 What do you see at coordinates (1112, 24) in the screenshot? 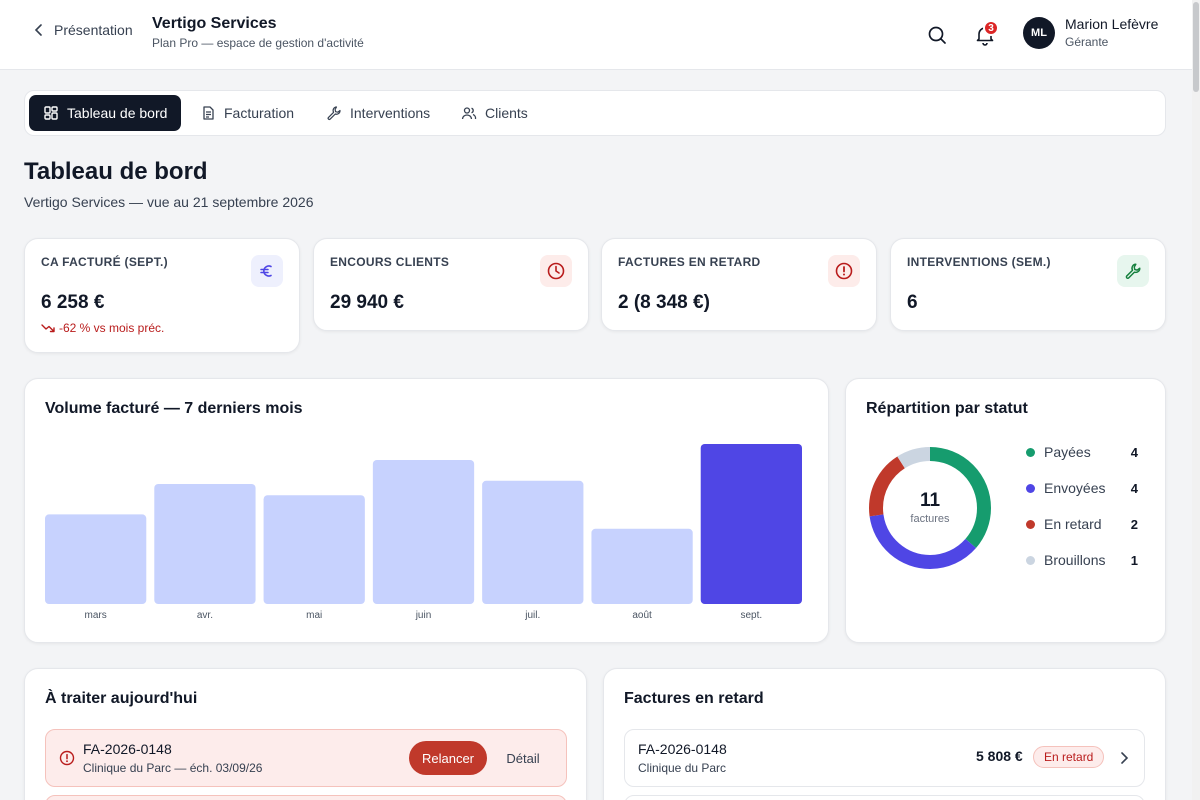
I see `user-name: Marion Lefèvre` at bounding box center [1112, 24].